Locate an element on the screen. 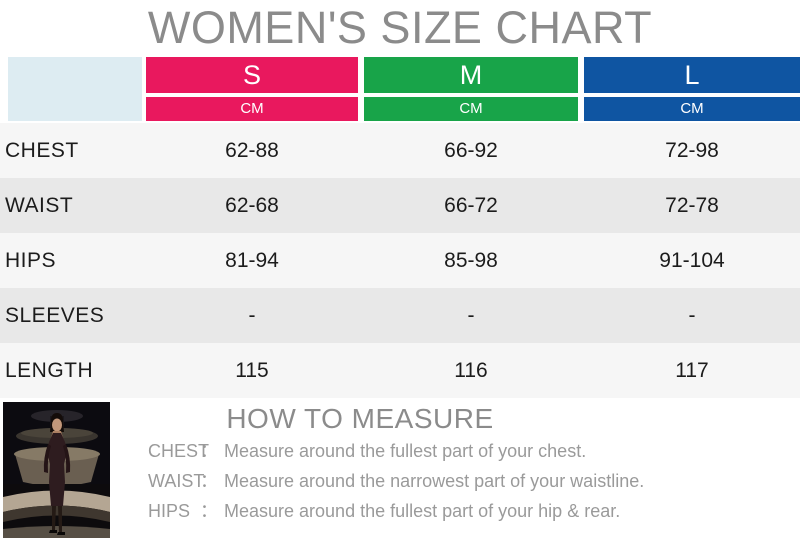  cell-chest-l: 72-98 is located at coordinates (692, 150).